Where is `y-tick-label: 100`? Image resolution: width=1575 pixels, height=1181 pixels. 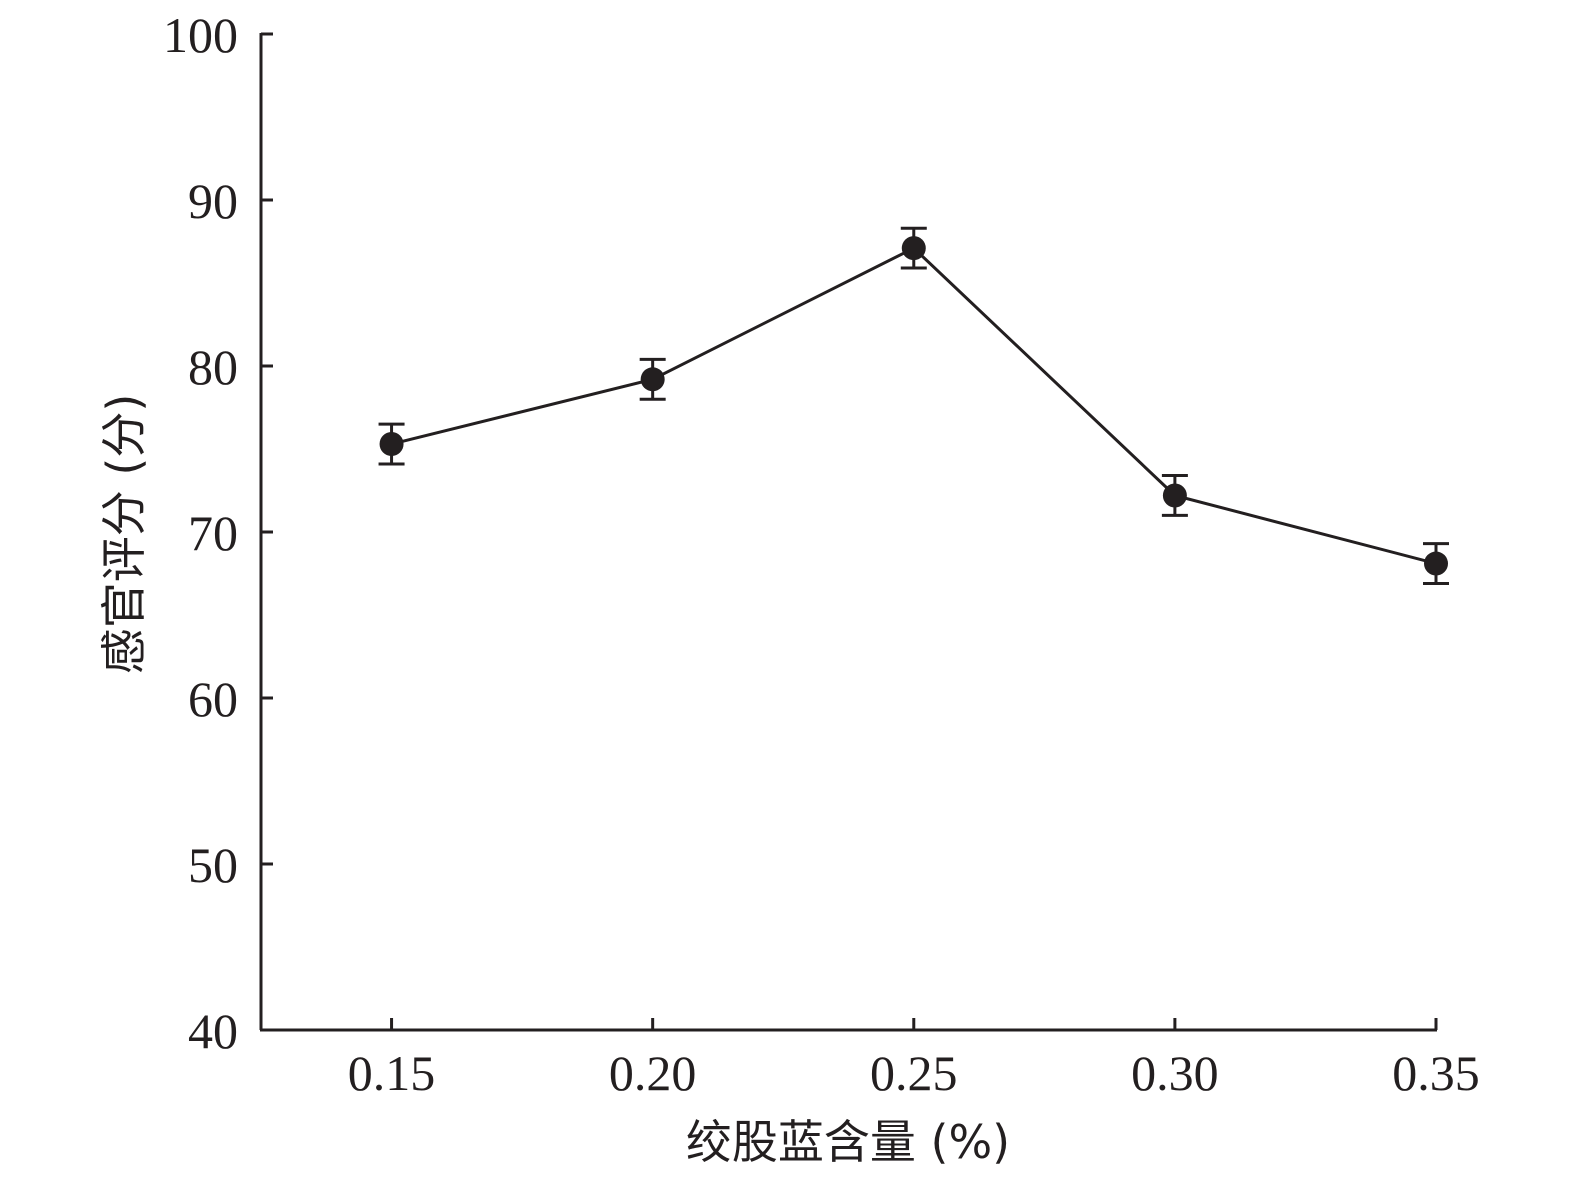
y-tick-label: 100 is located at coordinates (200, 35).